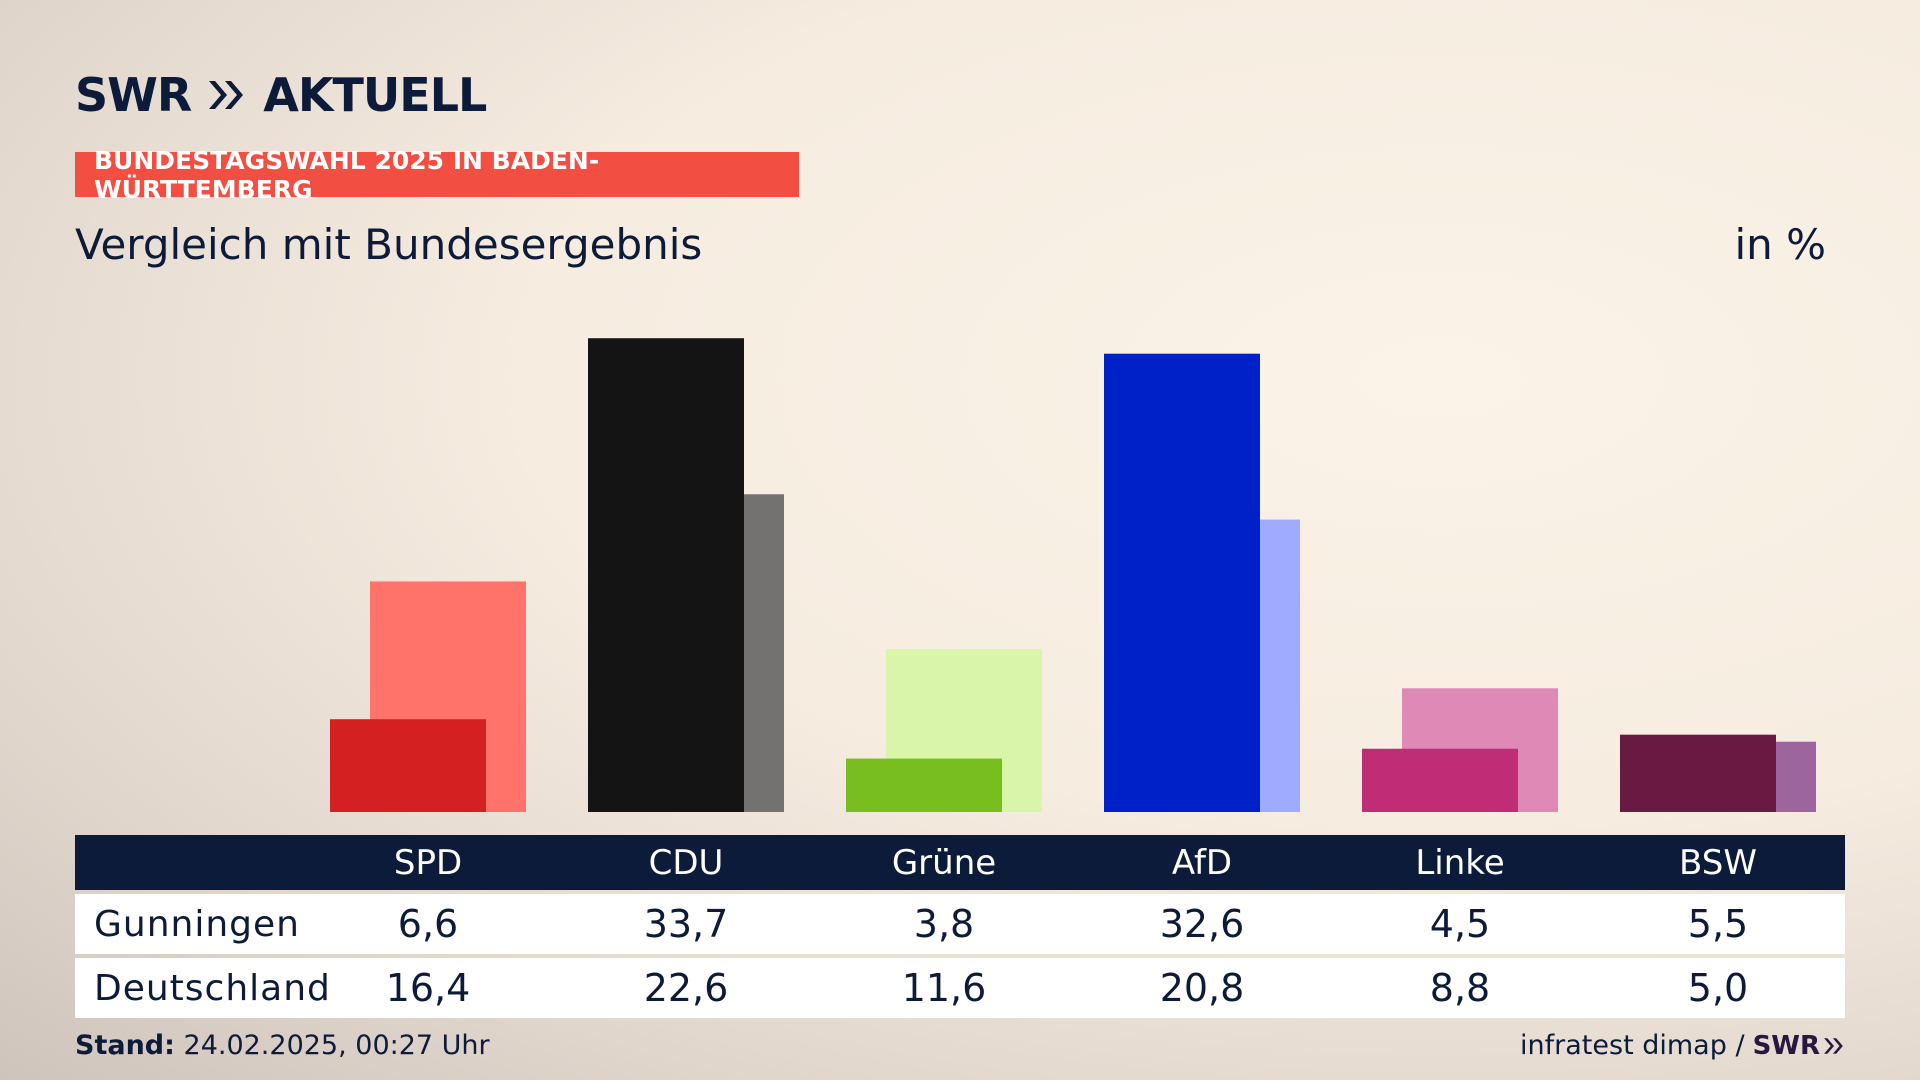 This screenshot has height=1080, width=1920. I want to click on bar-gunningen-cdu, so click(666, 575).